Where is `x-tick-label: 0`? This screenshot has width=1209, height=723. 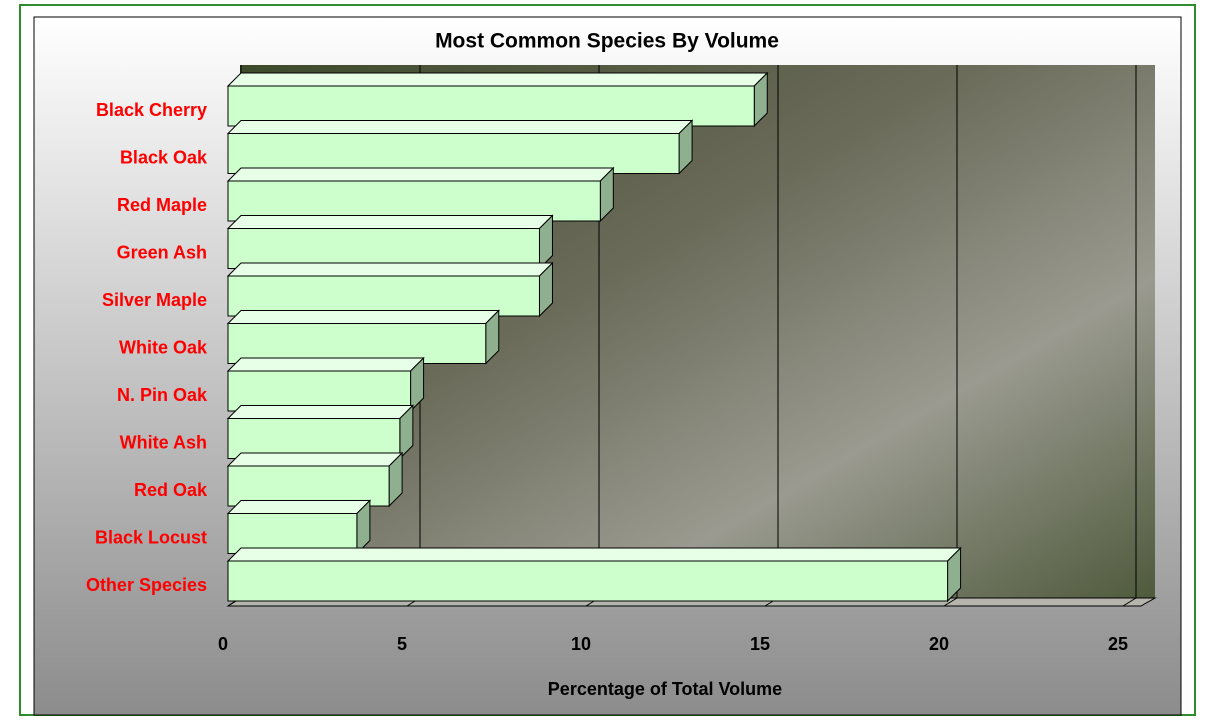 x-tick-label: 0 is located at coordinates (223, 644).